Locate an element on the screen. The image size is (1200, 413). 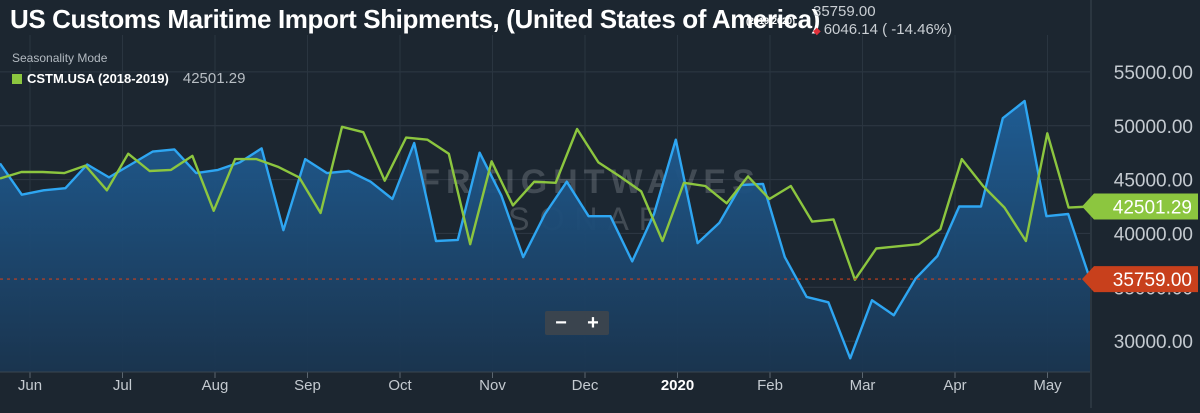
y-tick-label: 50000.00 is located at coordinates (1153, 127).